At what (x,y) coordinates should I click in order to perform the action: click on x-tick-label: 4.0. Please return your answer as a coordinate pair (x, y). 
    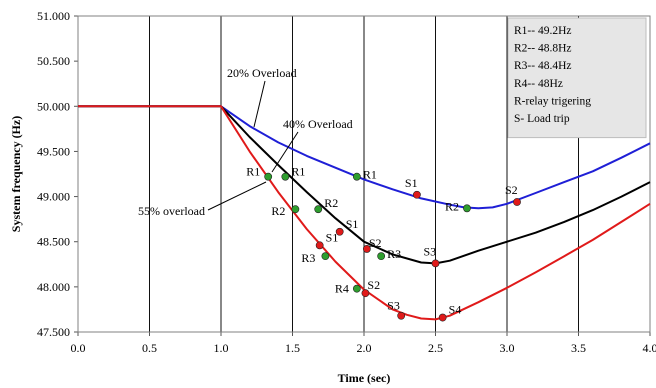
    Looking at the image, I should click on (649, 348).